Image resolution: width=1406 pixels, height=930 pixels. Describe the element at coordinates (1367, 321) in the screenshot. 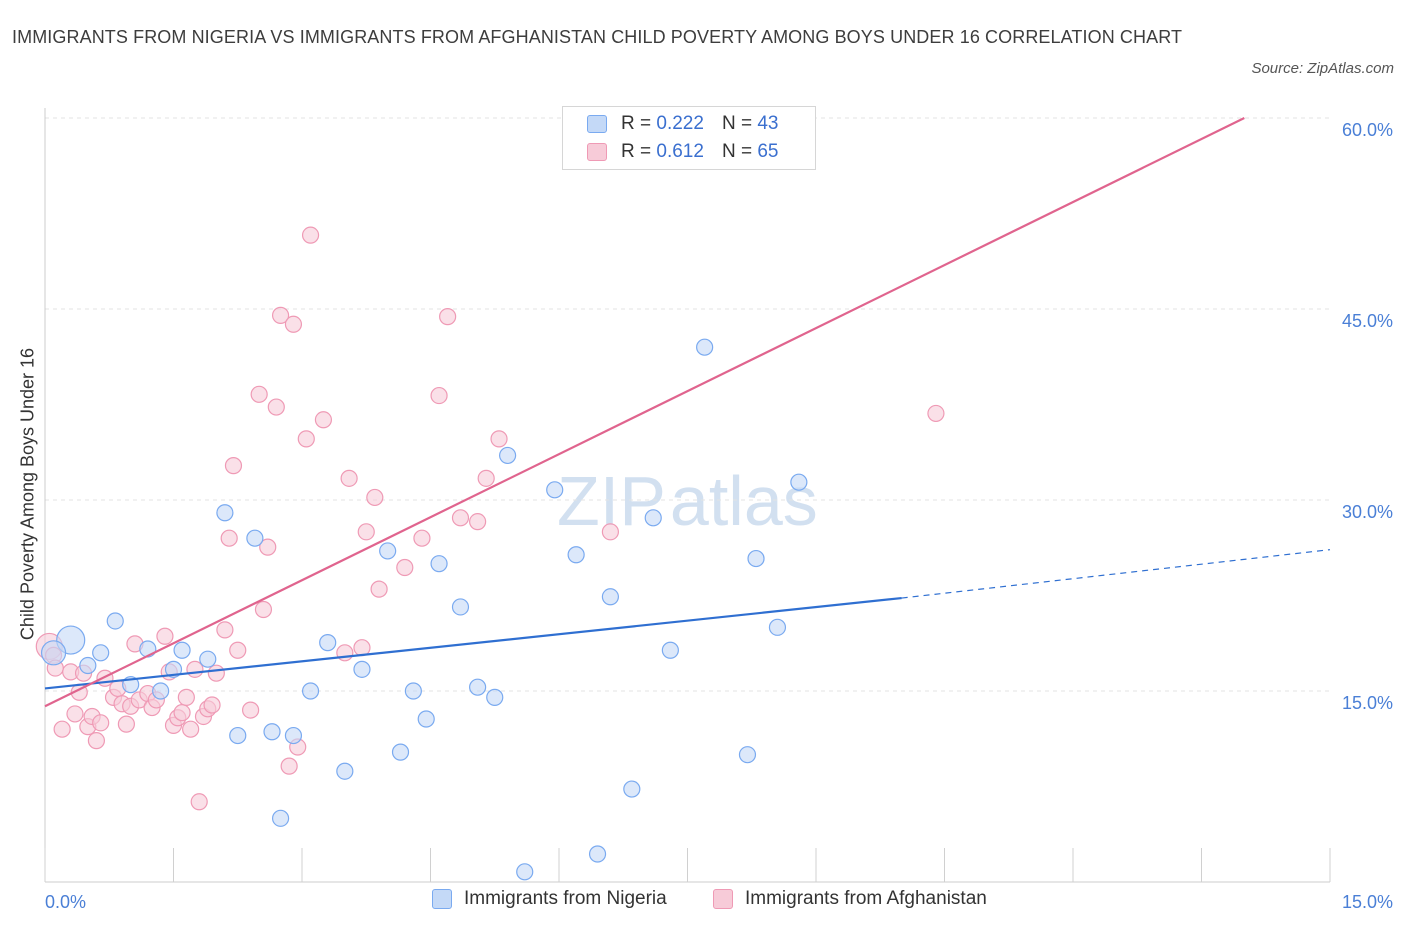

I see `y-tick-label: 45.0%` at that location.